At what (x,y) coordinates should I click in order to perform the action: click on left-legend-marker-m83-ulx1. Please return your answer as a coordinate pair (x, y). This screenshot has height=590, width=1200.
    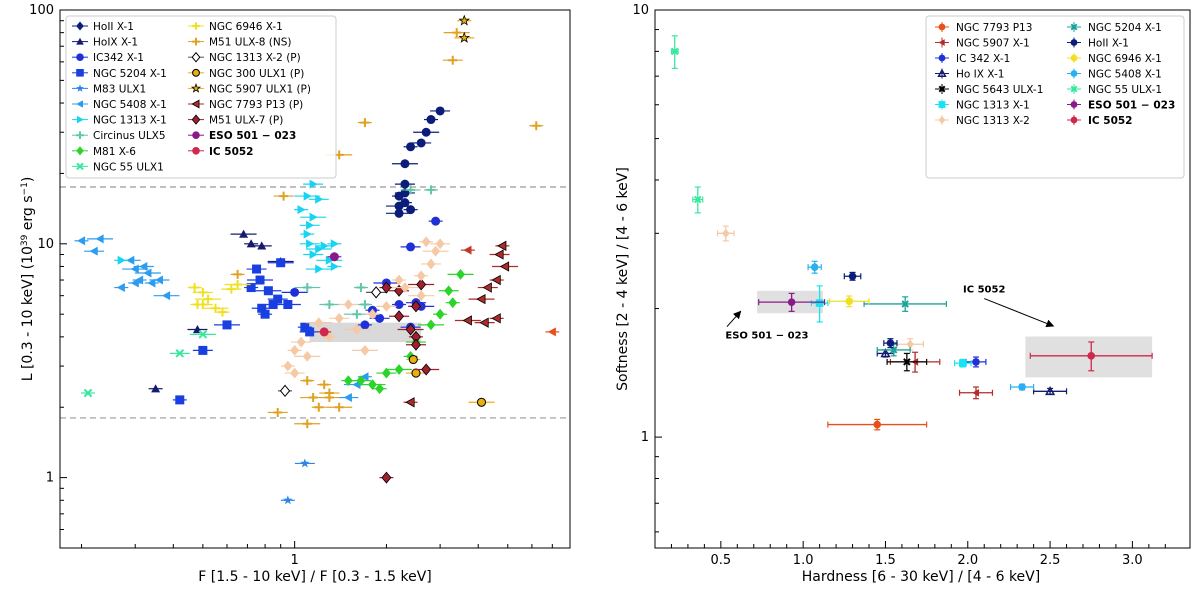
    Looking at the image, I should click on (80, 88).